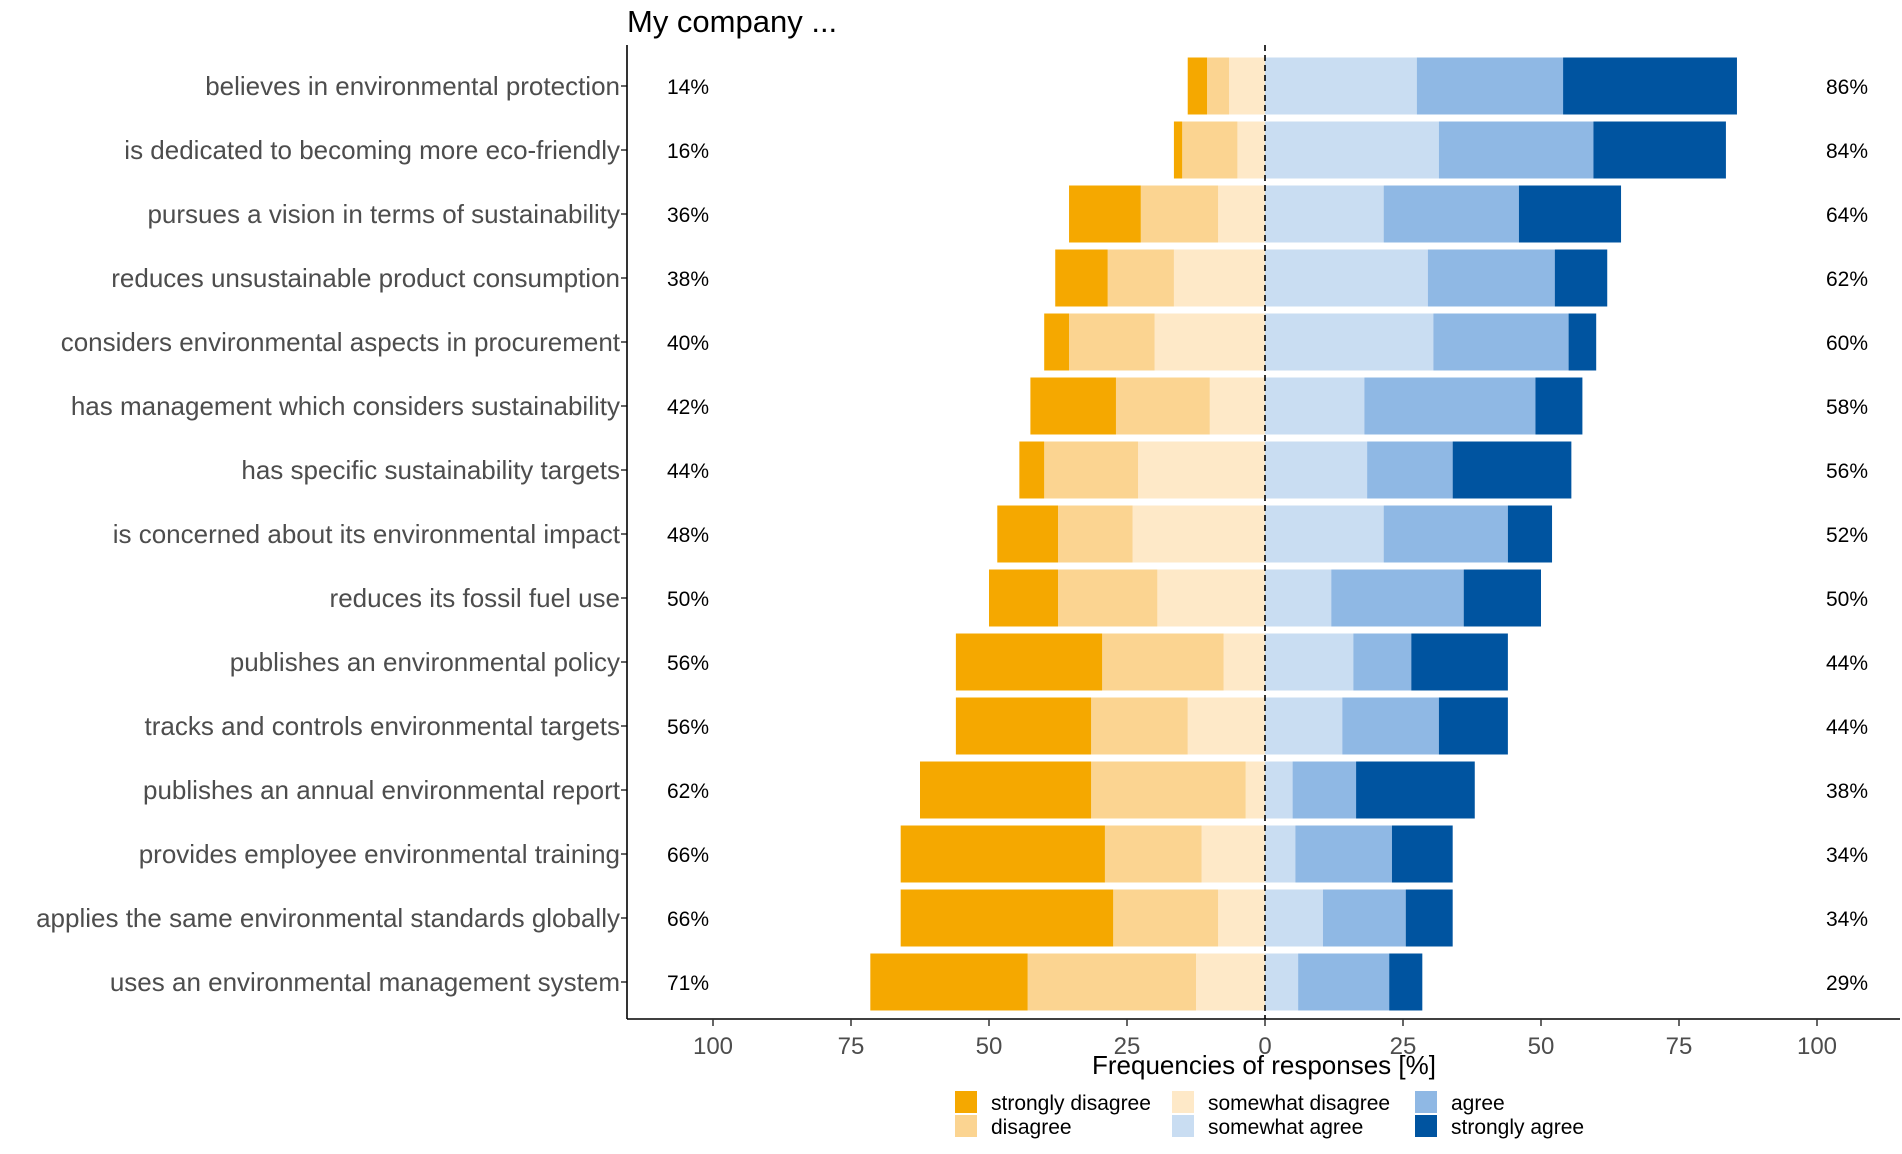 The width and height of the screenshot is (1902, 1154). Describe the element at coordinates (1166, 918) in the screenshot. I see `bar-applies-the-same-environmental-standards-globally-disagree` at that location.